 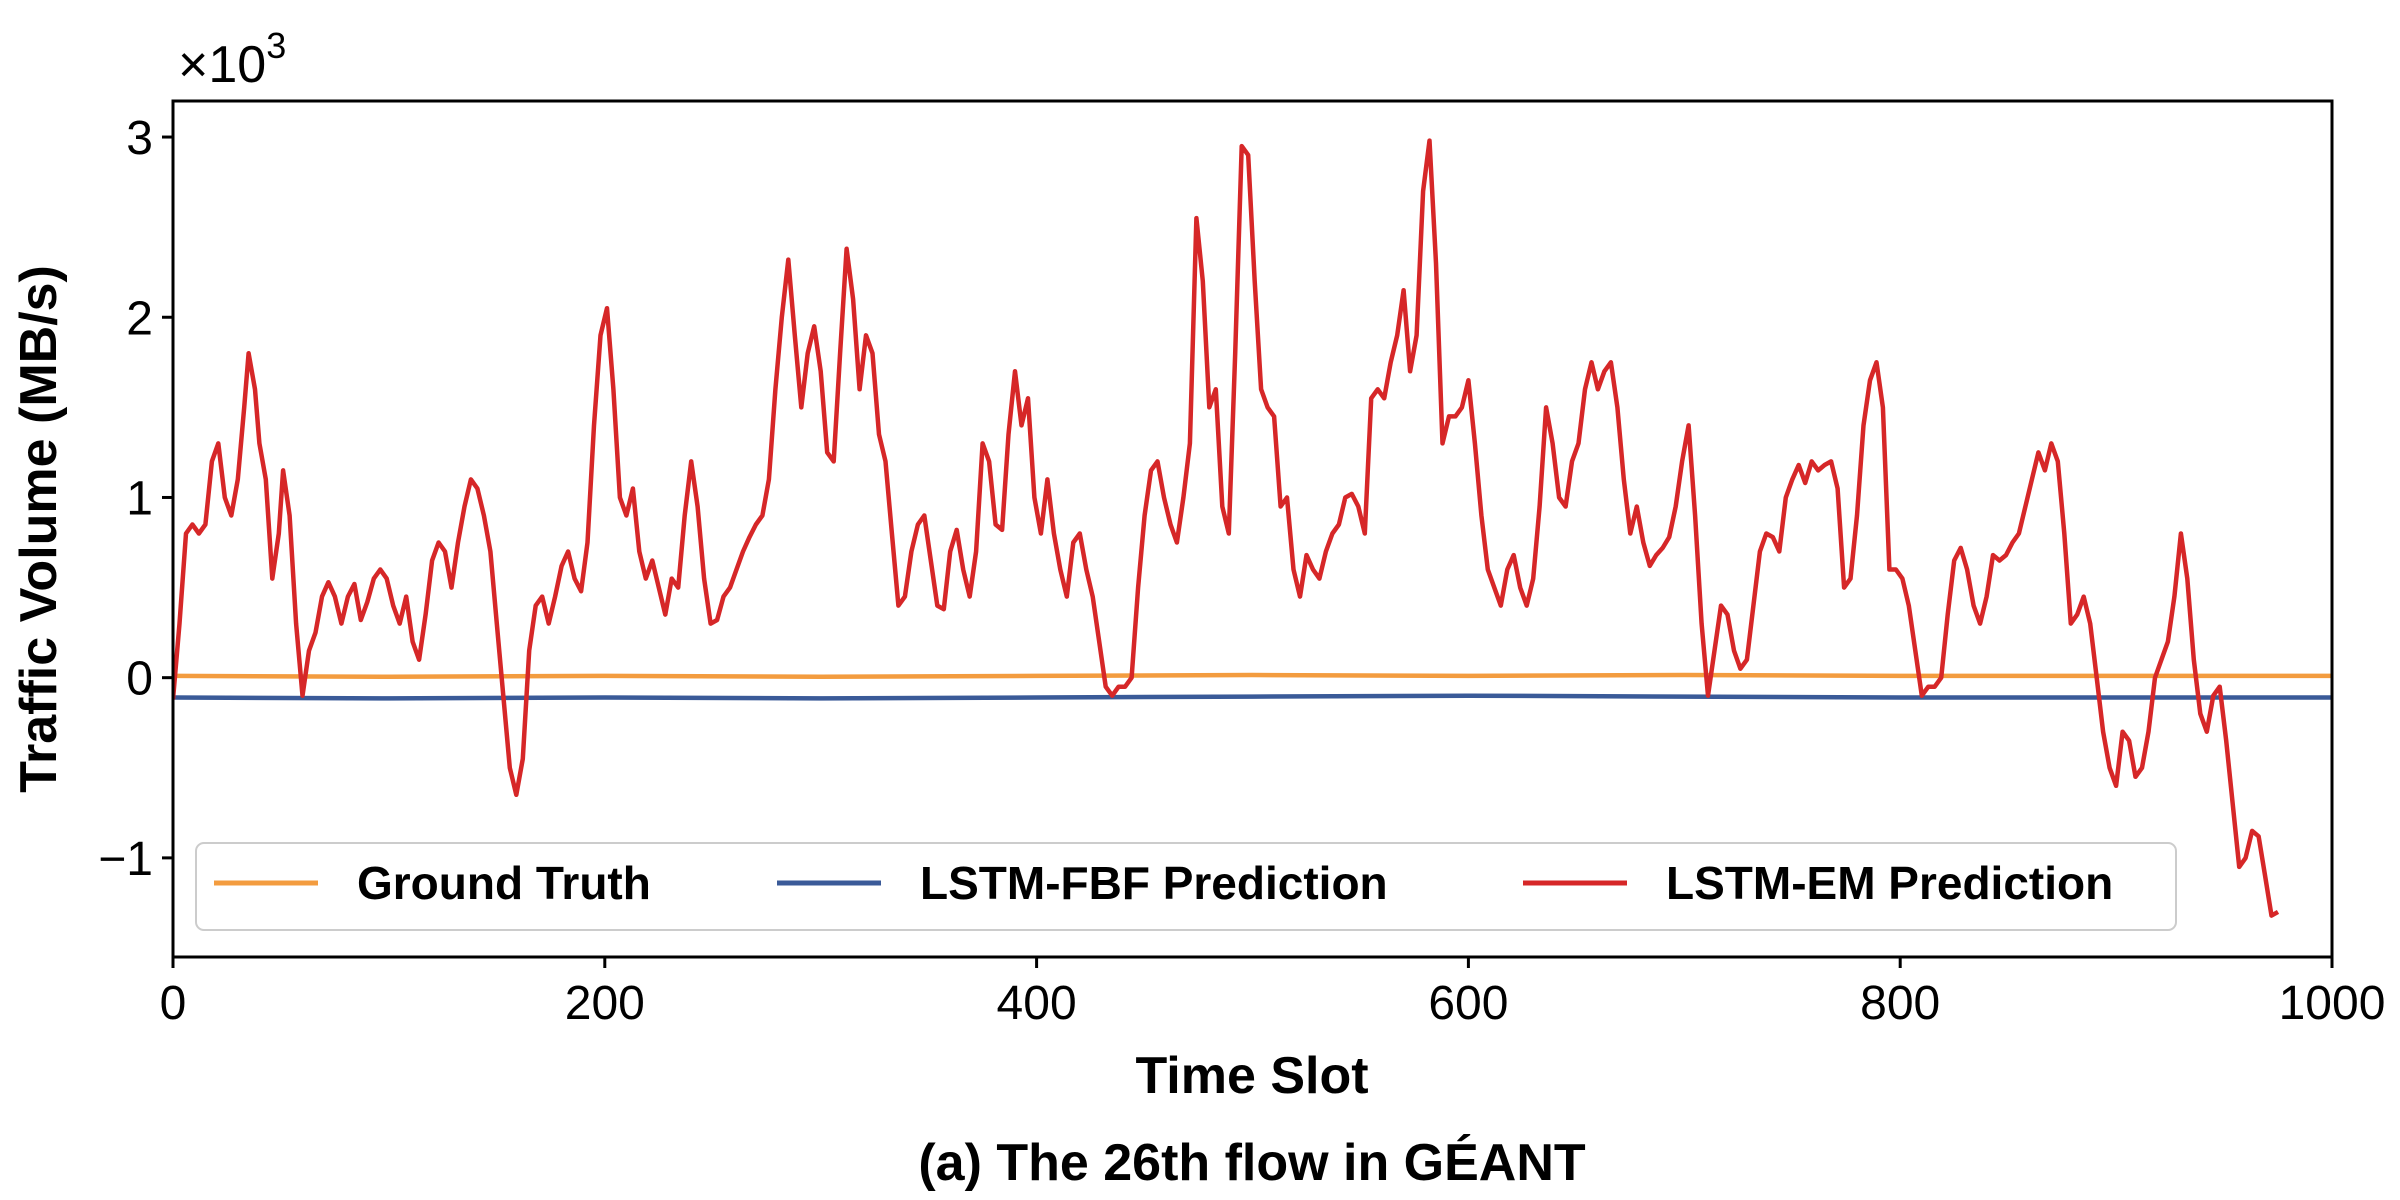 I want to click on legend-label-ground-truth: Ground Truth, so click(x=504, y=883).